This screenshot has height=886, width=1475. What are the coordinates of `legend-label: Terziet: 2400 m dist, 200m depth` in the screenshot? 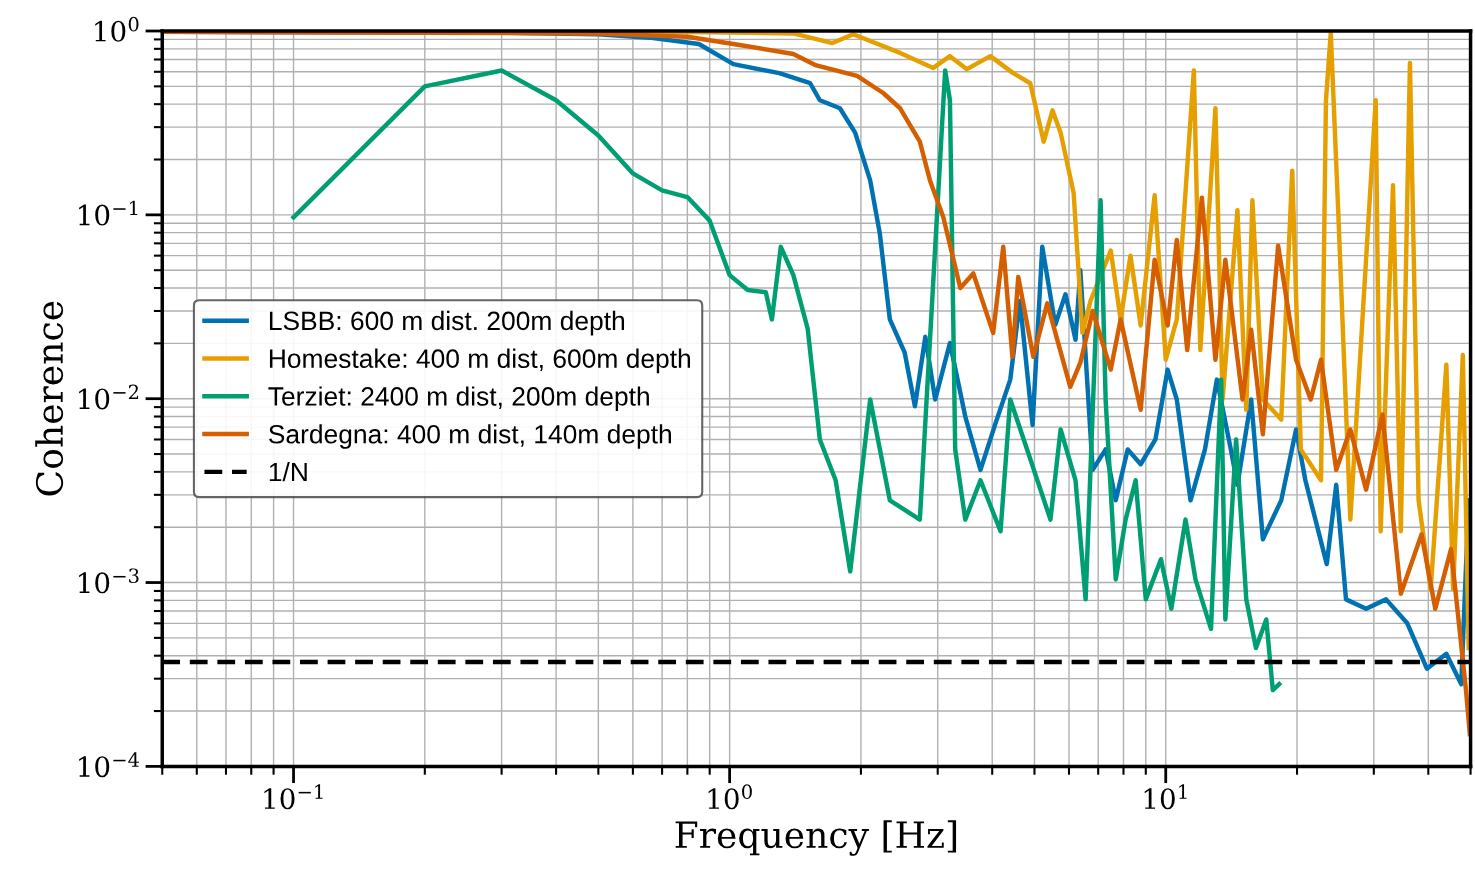 It's located at (458, 398).